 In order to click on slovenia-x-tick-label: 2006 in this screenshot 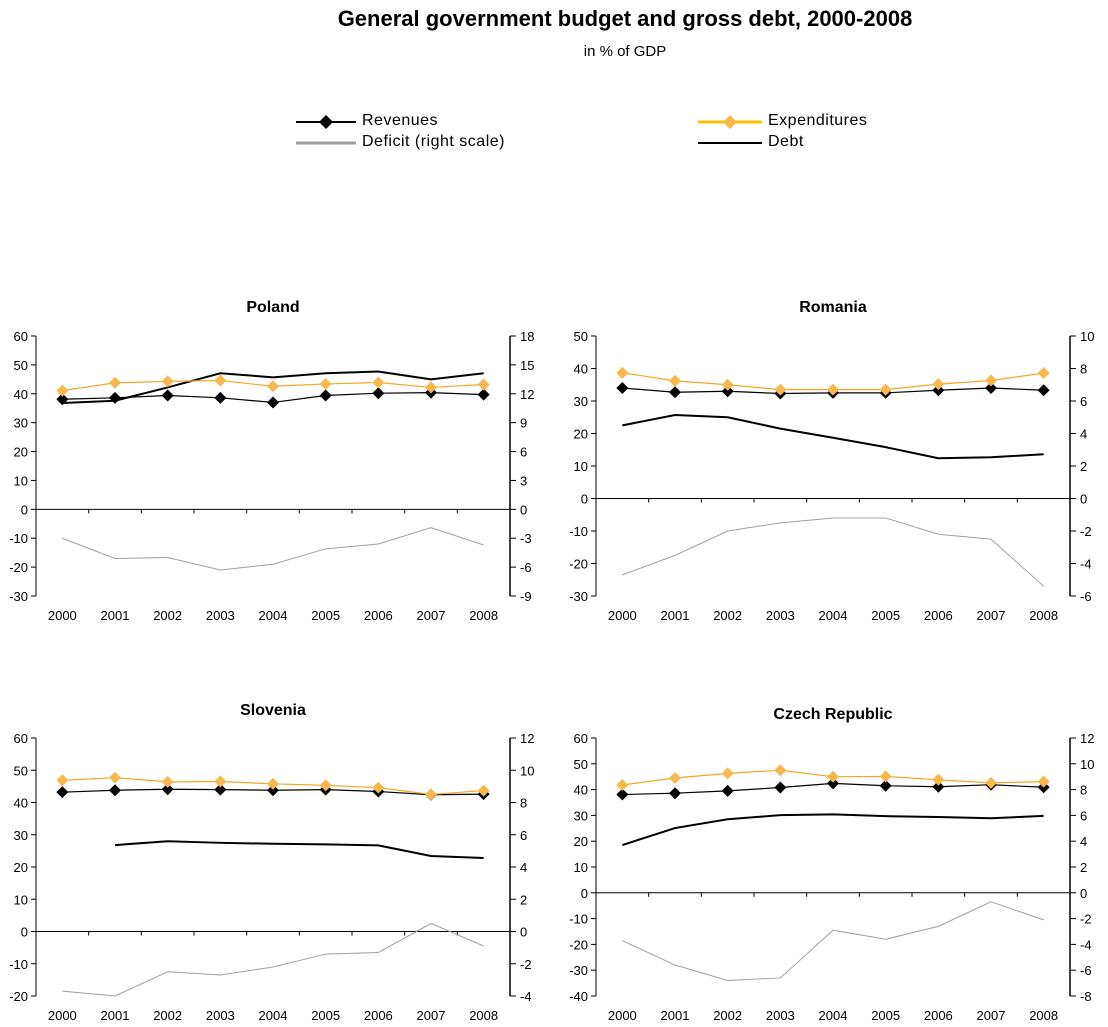, I will do `click(378, 1015)`.